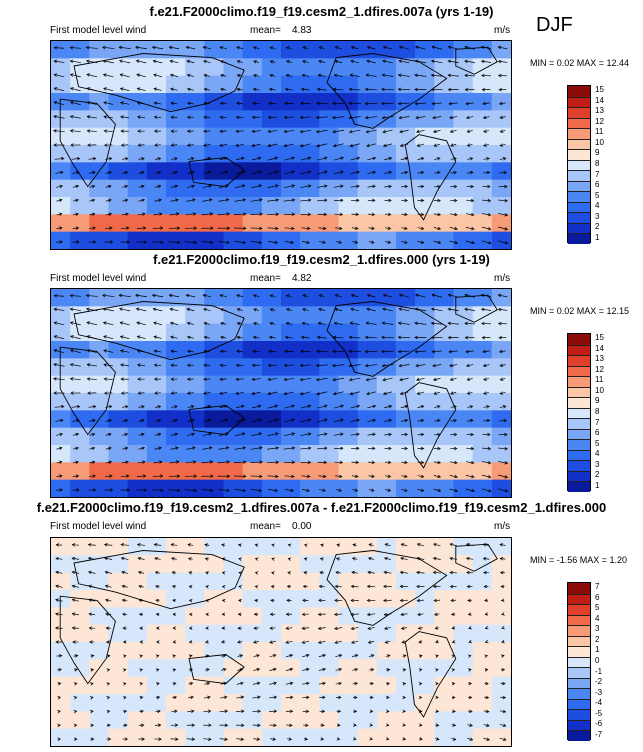  Describe the element at coordinates (265, 30) in the screenshot. I see `panel-1-mean-label: mean=` at that location.